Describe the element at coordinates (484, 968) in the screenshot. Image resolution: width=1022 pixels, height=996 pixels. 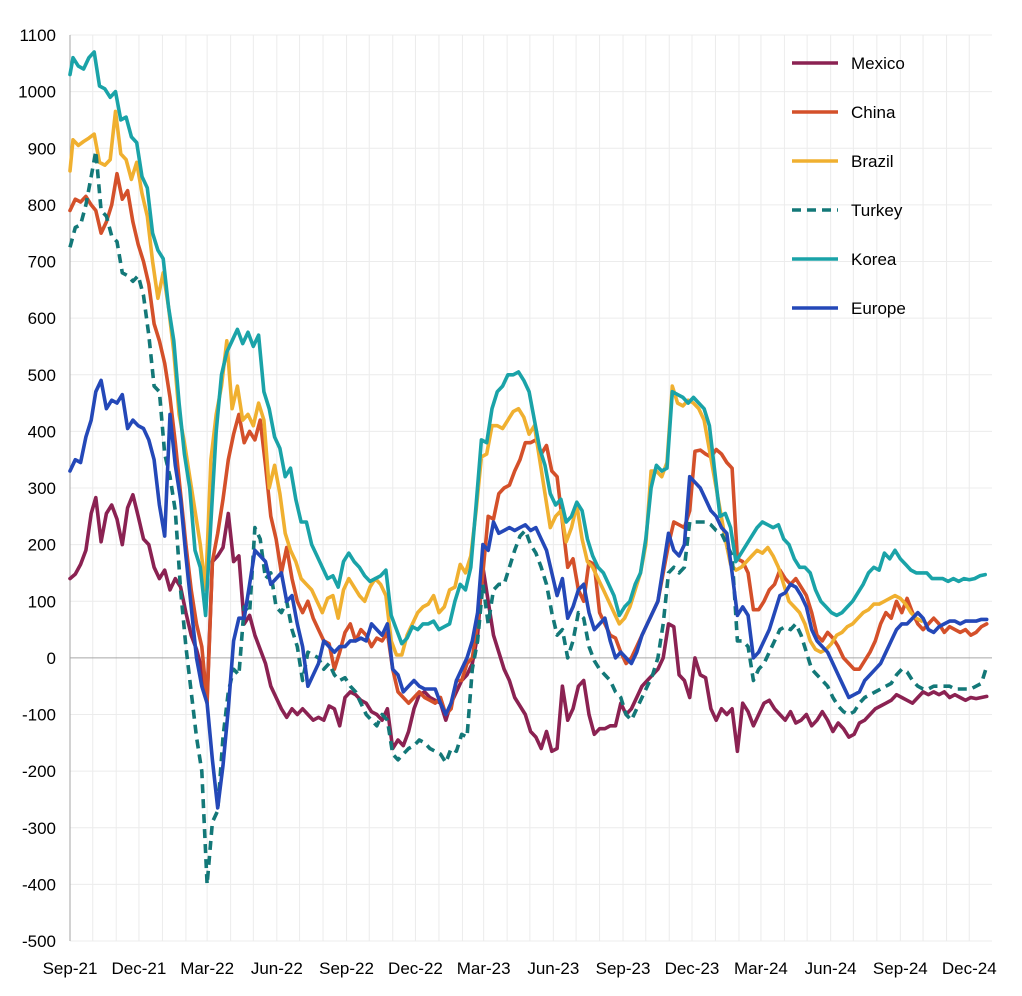
I see `x-tick-label: Mar-23` at that location.